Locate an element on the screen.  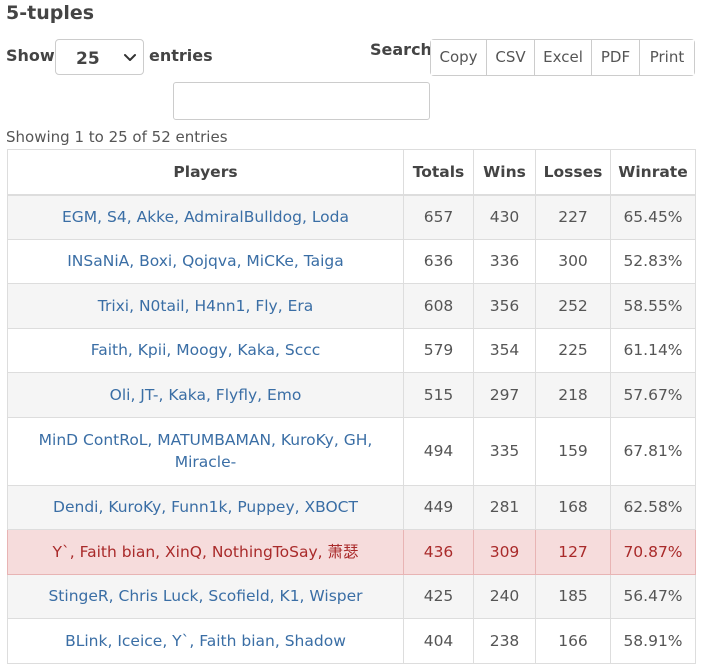
losses-cell: 168 is located at coordinates (573, 507).